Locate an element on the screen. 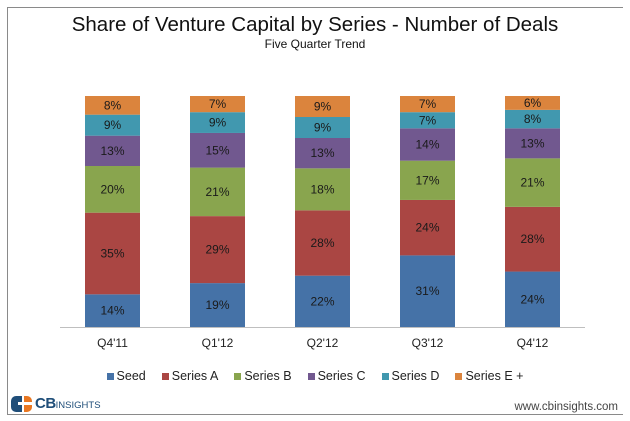  data-label: 6% is located at coordinates (533, 103).